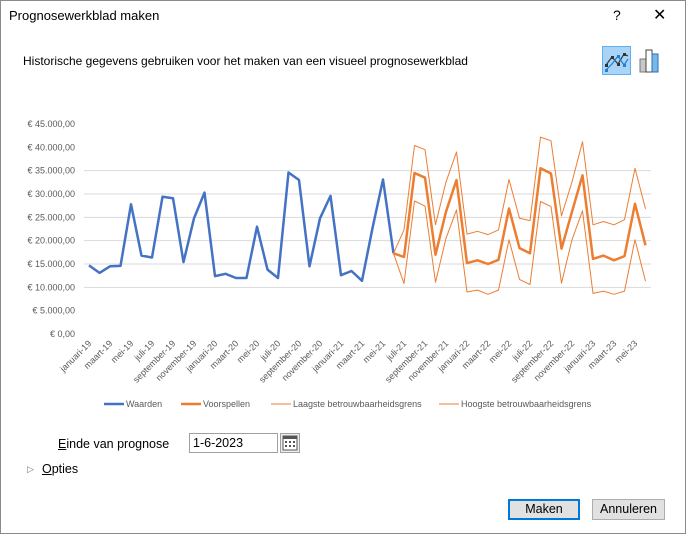  What do you see at coordinates (233, 443) in the screenshot?
I see `forecast-end-input` at bounding box center [233, 443].